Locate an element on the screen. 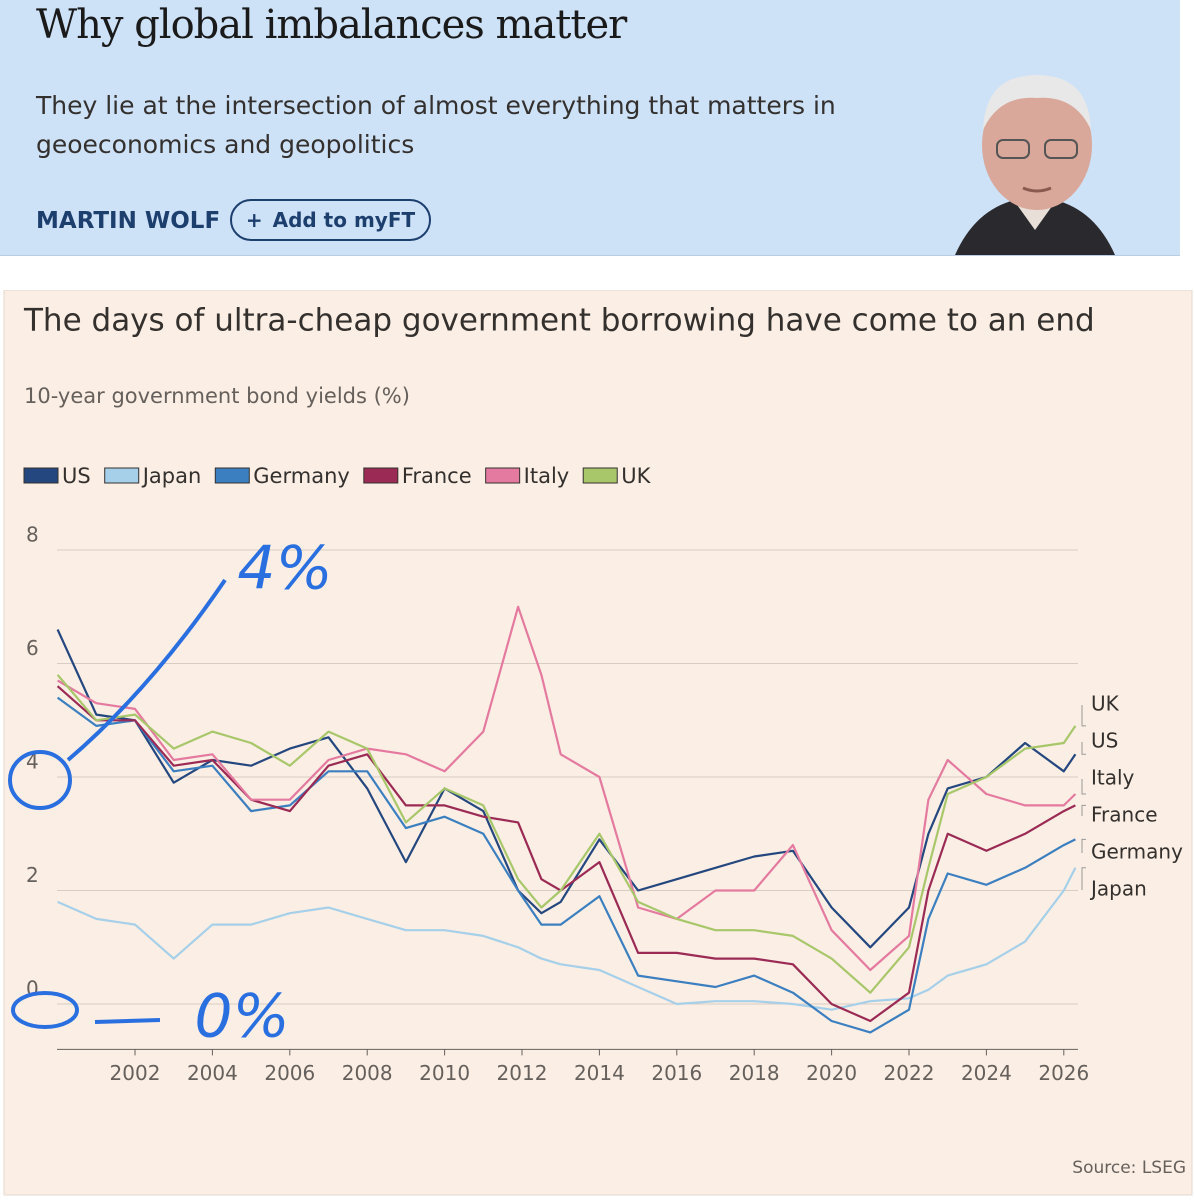  x-tick-label: 2022 is located at coordinates (909, 1073).